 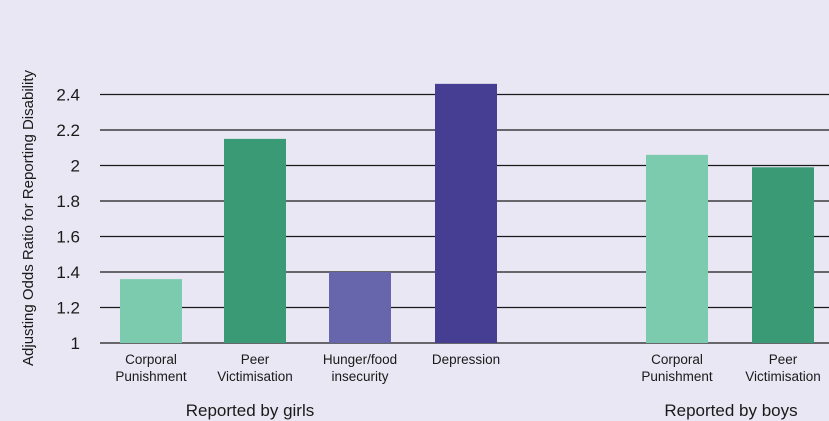 I want to click on y-tick-label: 2, so click(x=75, y=166).